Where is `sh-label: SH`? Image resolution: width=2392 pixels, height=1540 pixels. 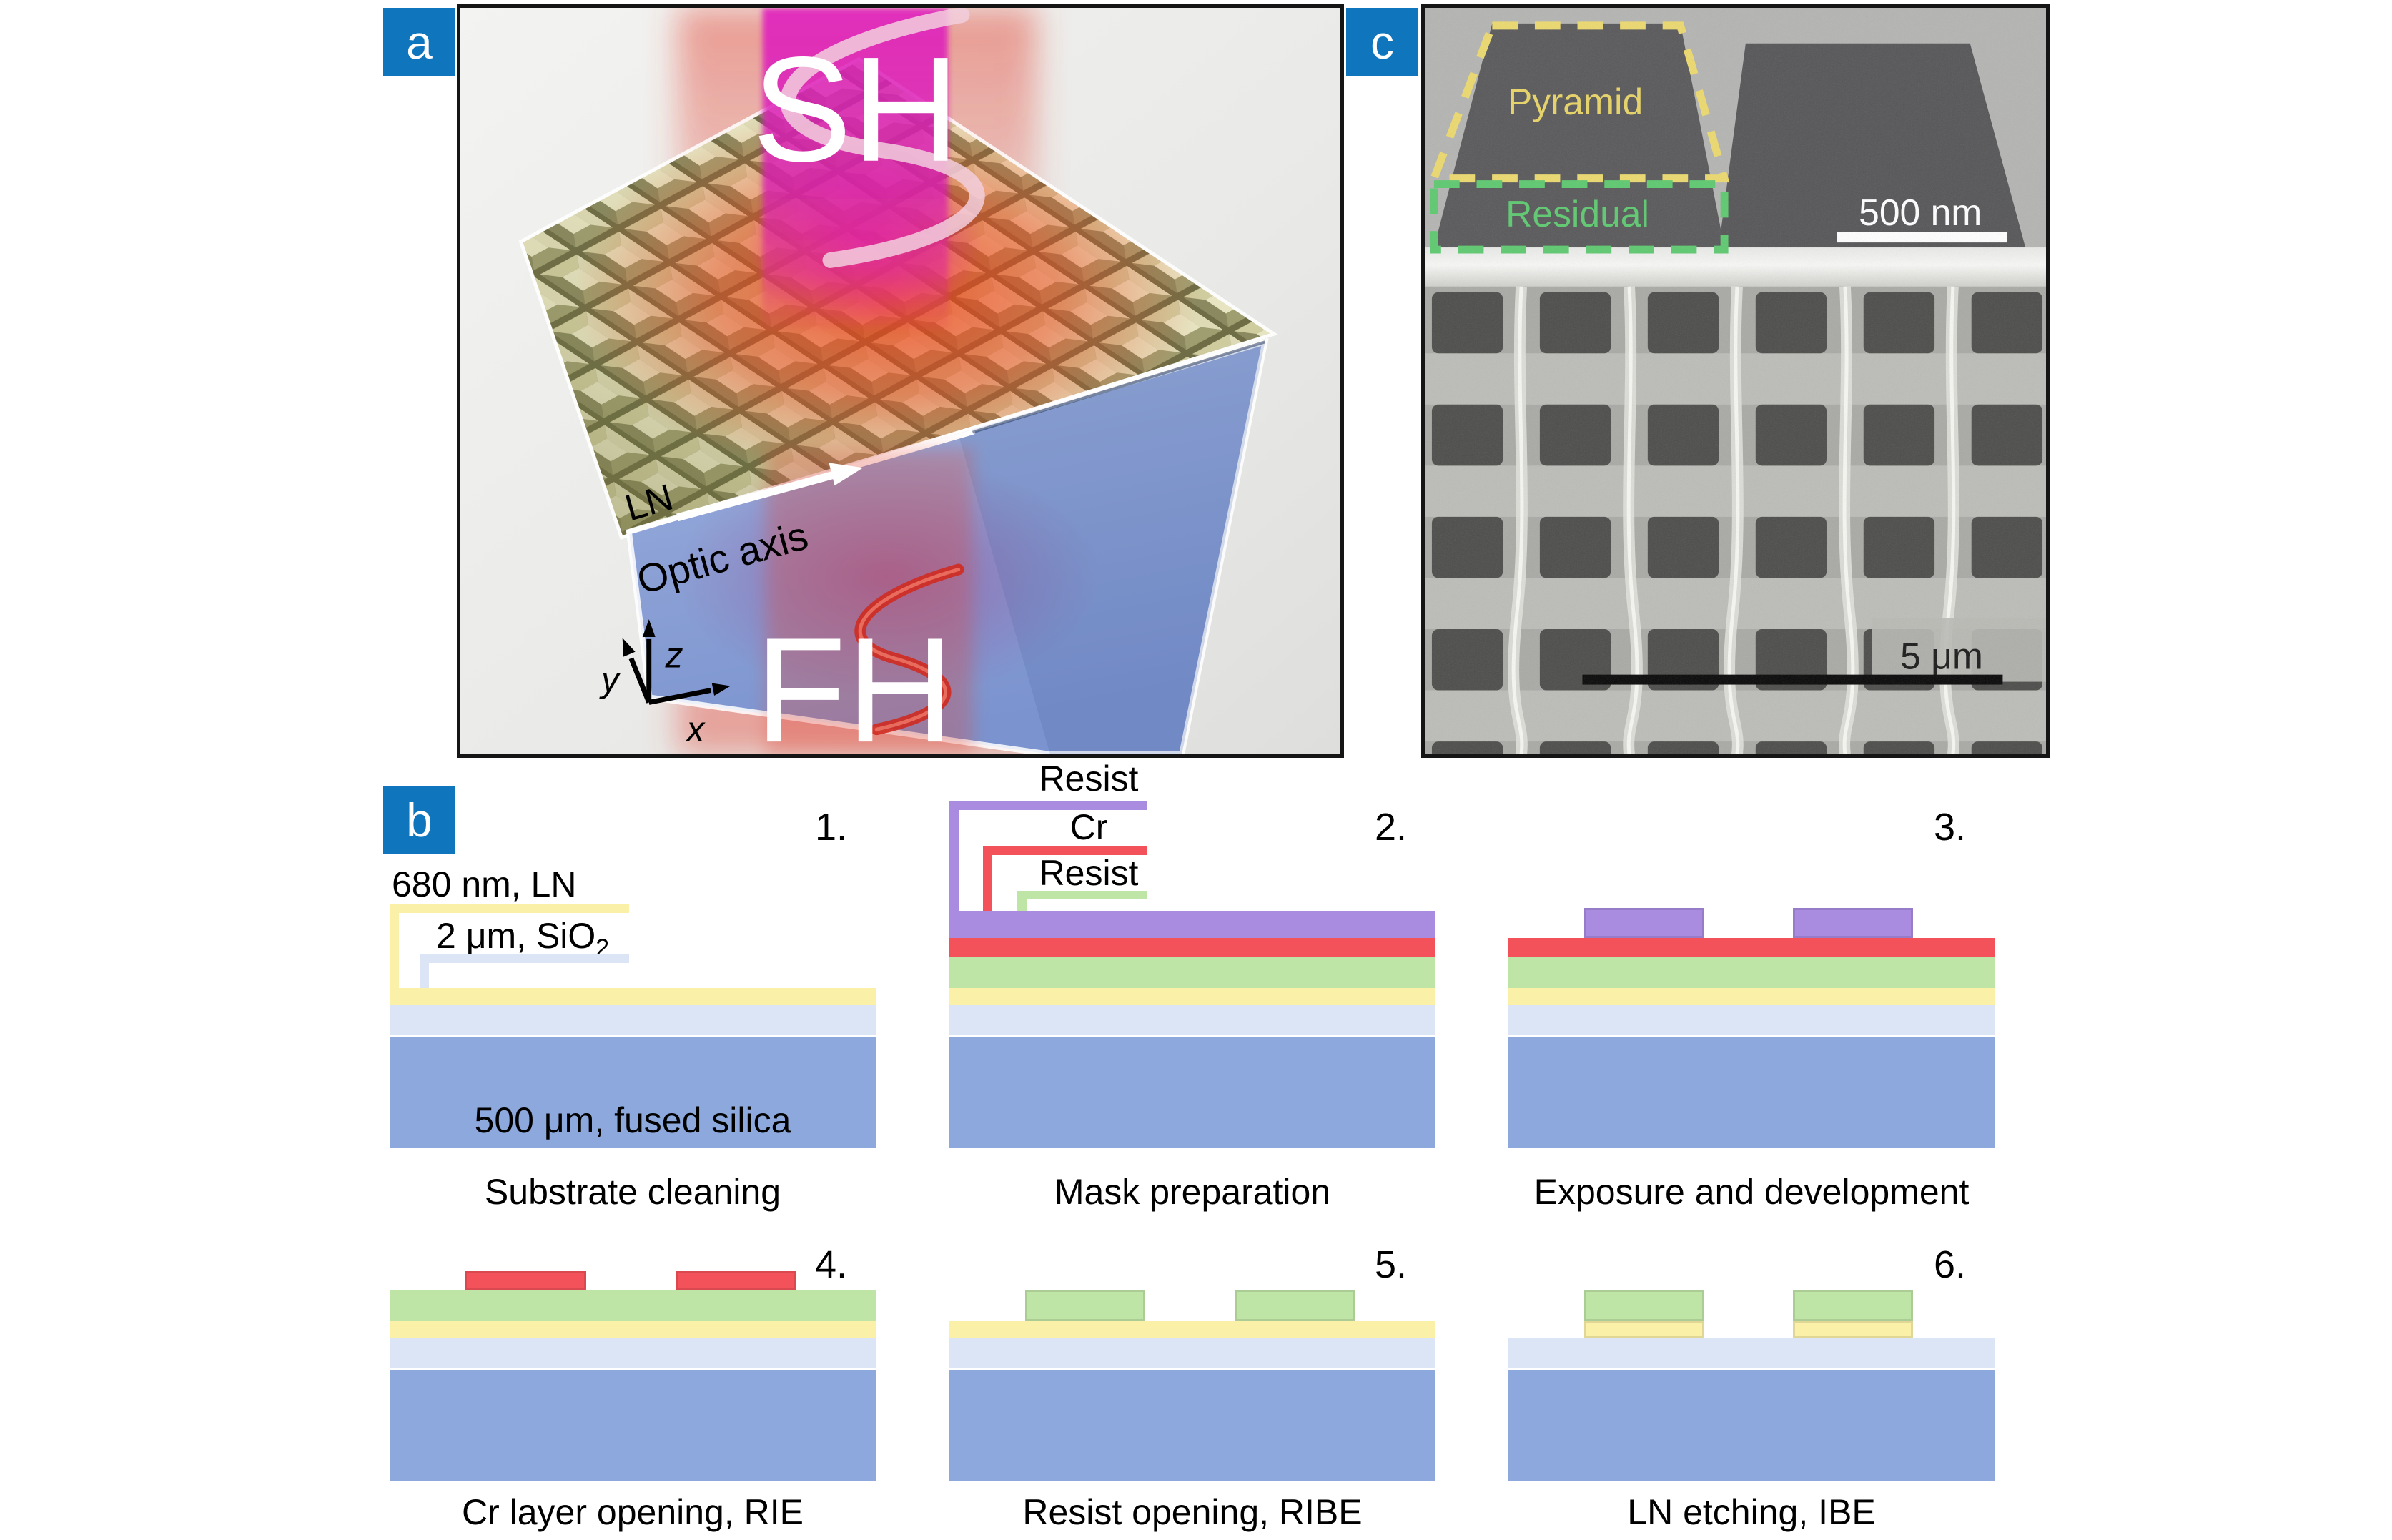 sh-label: SH is located at coordinates (855, 110).